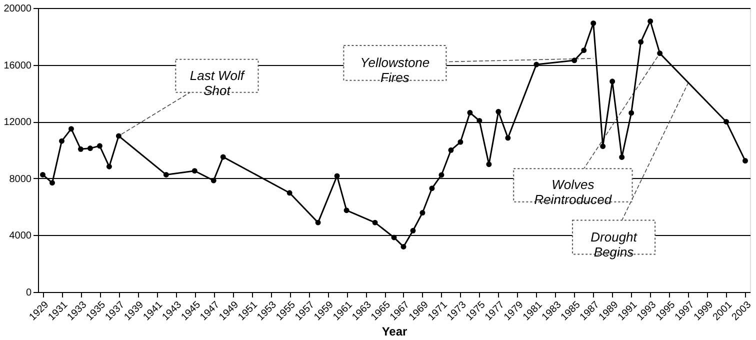 The width and height of the screenshot is (756, 340). What do you see at coordinates (395, 331) in the screenshot?
I see `x-axis-title: Year` at bounding box center [395, 331].